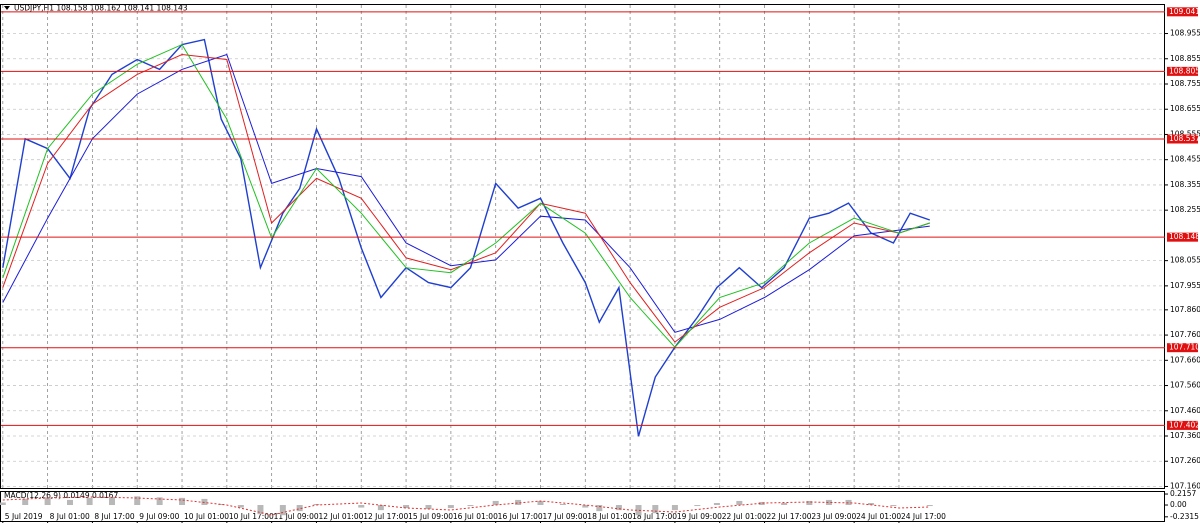 The width and height of the screenshot is (1200, 523). Describe the element at coordinates (699, 516) in the screenshot. I see `x-tick-label: 19 Jul 09:00` at that location.